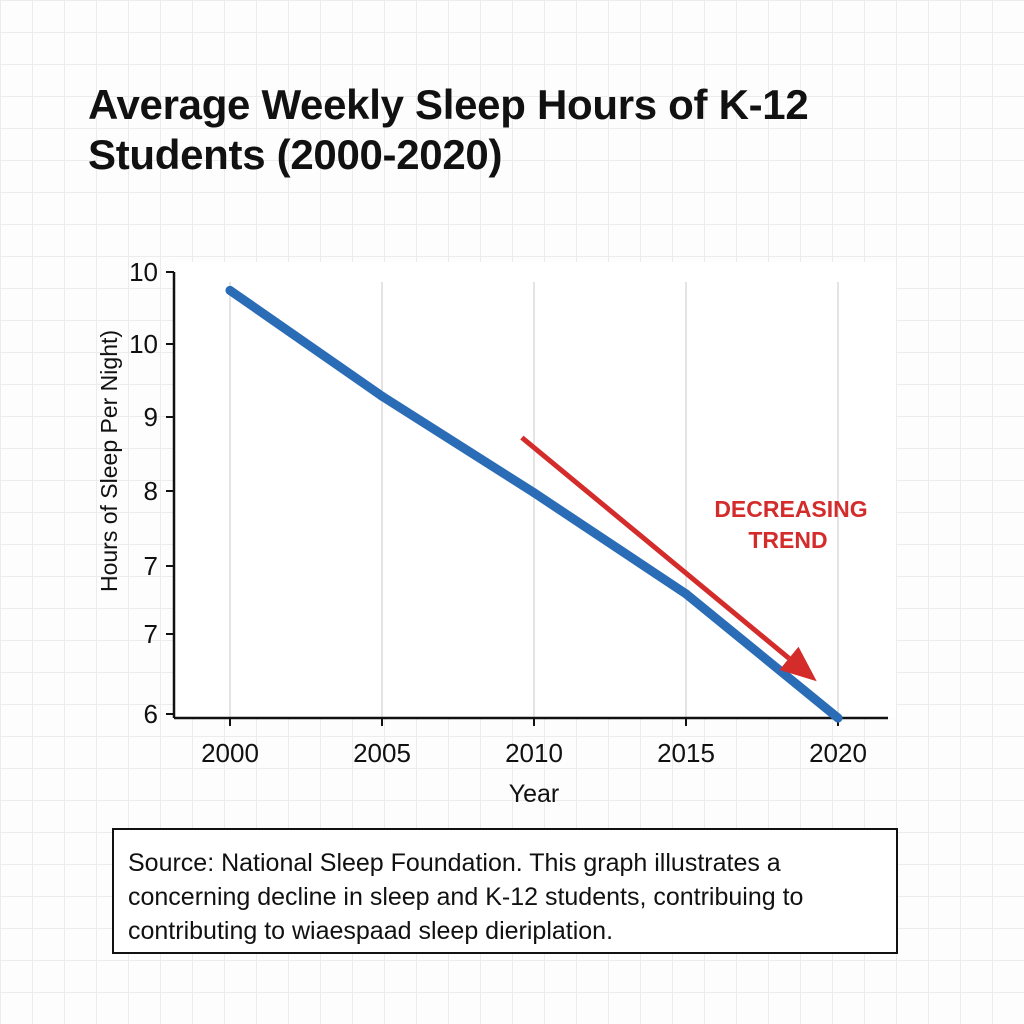 The width and height of the screenshot is (1024, 1024). I want to click on annotations: DECREASING TREND, so click(694, 558).